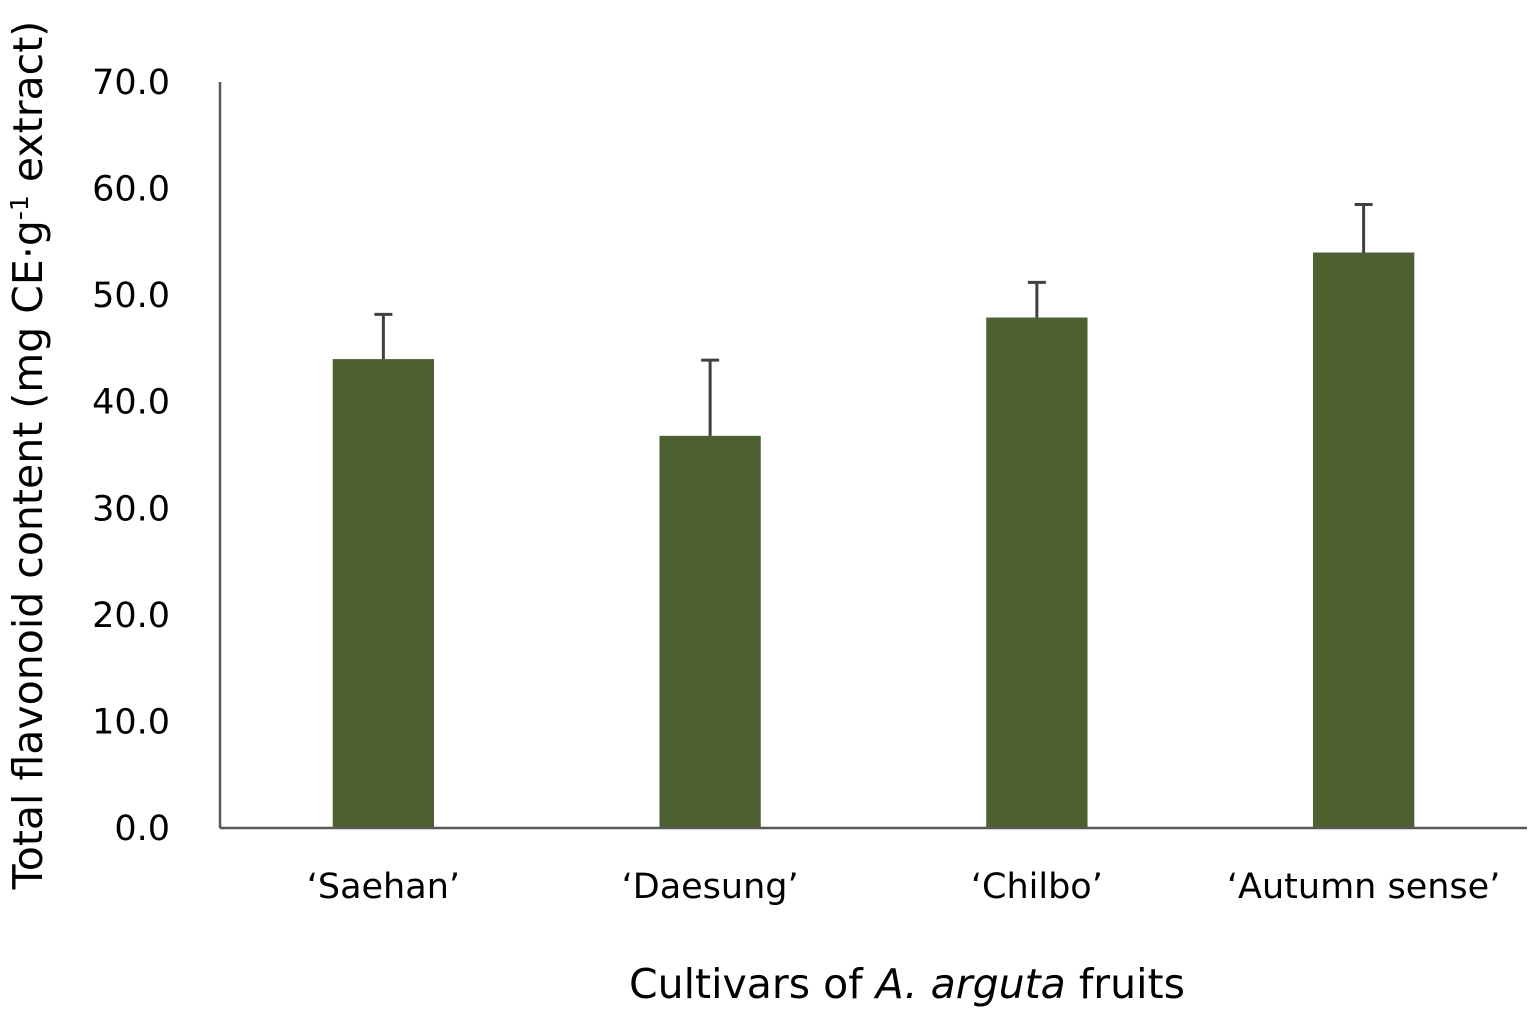 The height and width of the screenshot is (1013, 1530). Describe the element at coordinates (383, 887) in the screenshot. I see `x-category-label: ‘Saehan’` at that location.